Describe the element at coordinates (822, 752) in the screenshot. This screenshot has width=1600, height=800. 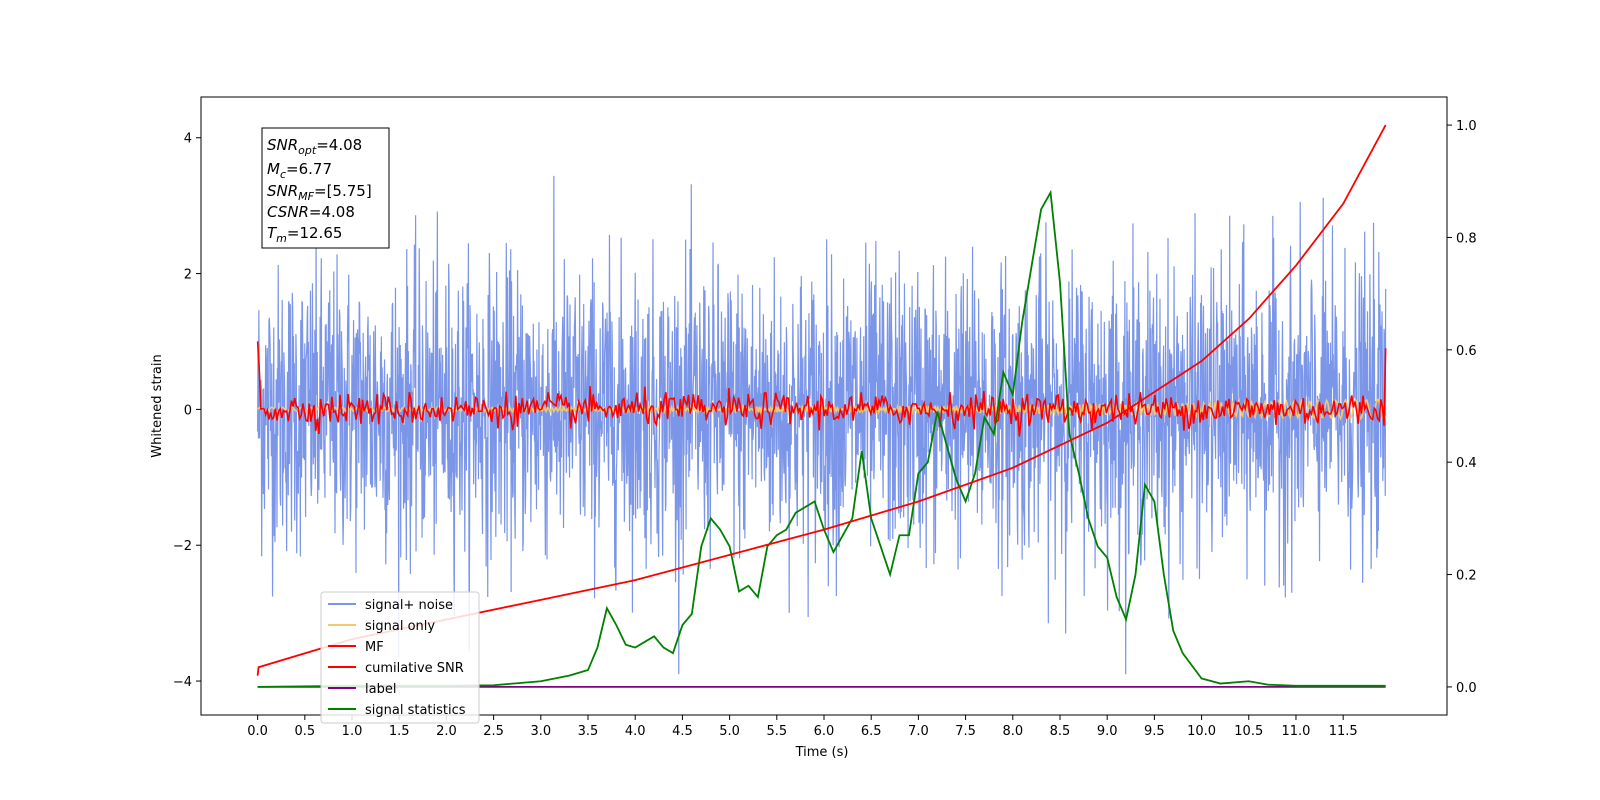
I see `x-axis-label: Time (s)` at that location.